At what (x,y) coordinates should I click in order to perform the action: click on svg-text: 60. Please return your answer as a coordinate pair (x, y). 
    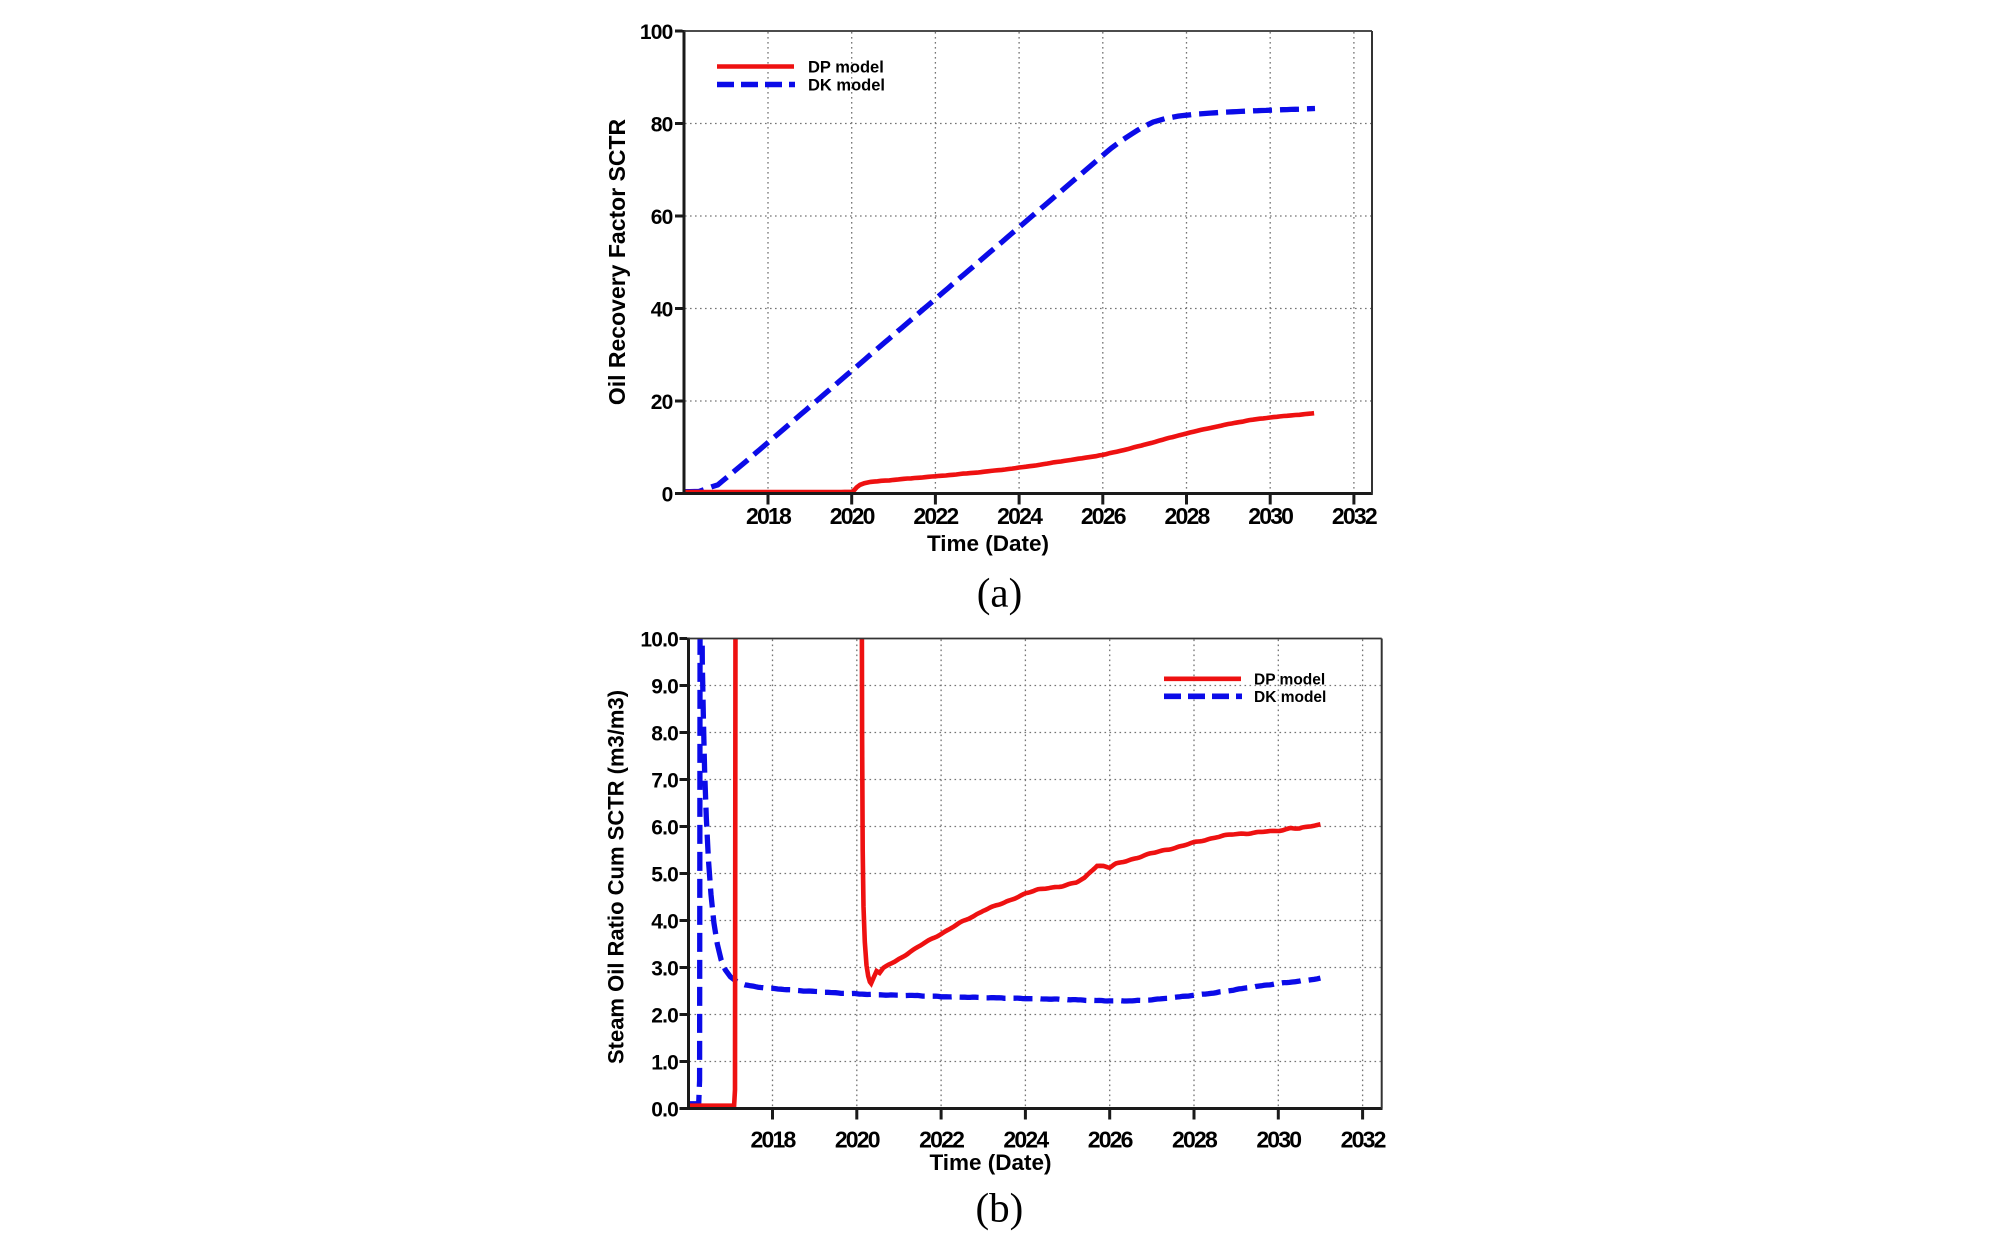
    Looking at the image, I should click on (662, 217).